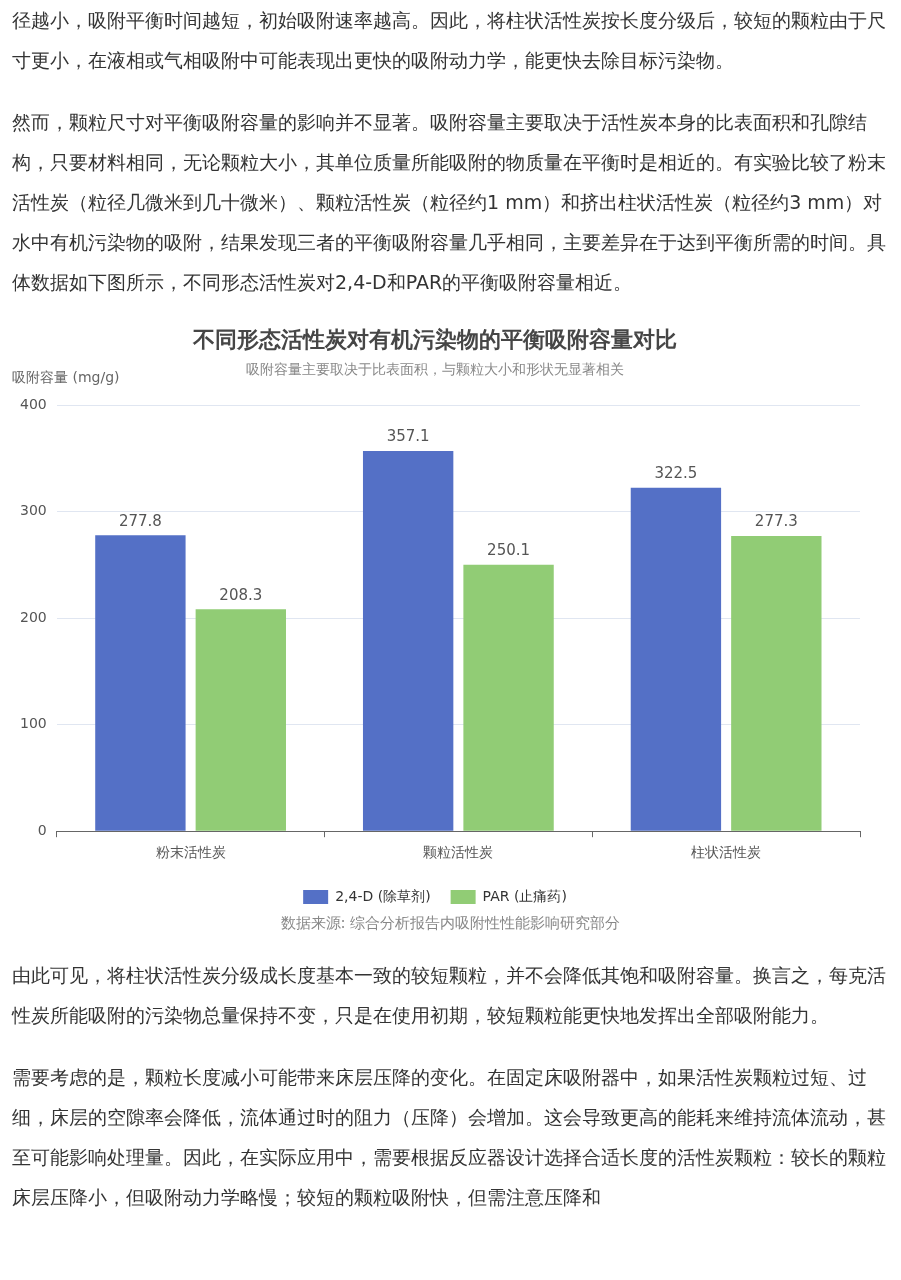 The width and height of the screenshot is (901, 1280). Describe the element at coordinates (33, 723) in the screenshot. I see `y-tick-label: 100` at that location.